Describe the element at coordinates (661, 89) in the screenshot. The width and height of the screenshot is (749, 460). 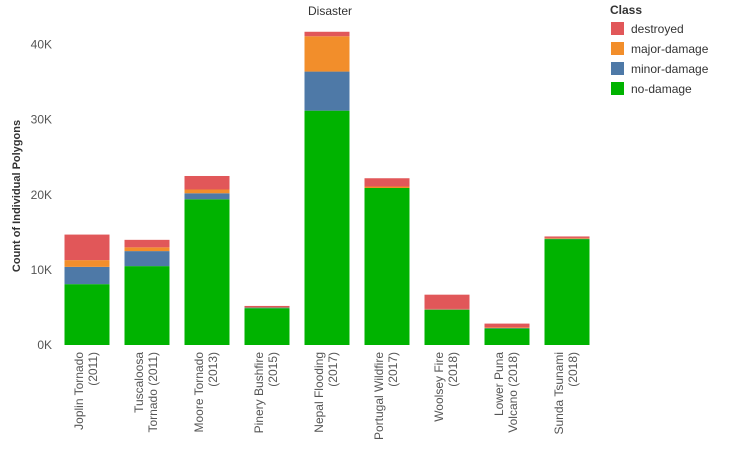
I see `legend-label-no-damage: no-damage` at that location.